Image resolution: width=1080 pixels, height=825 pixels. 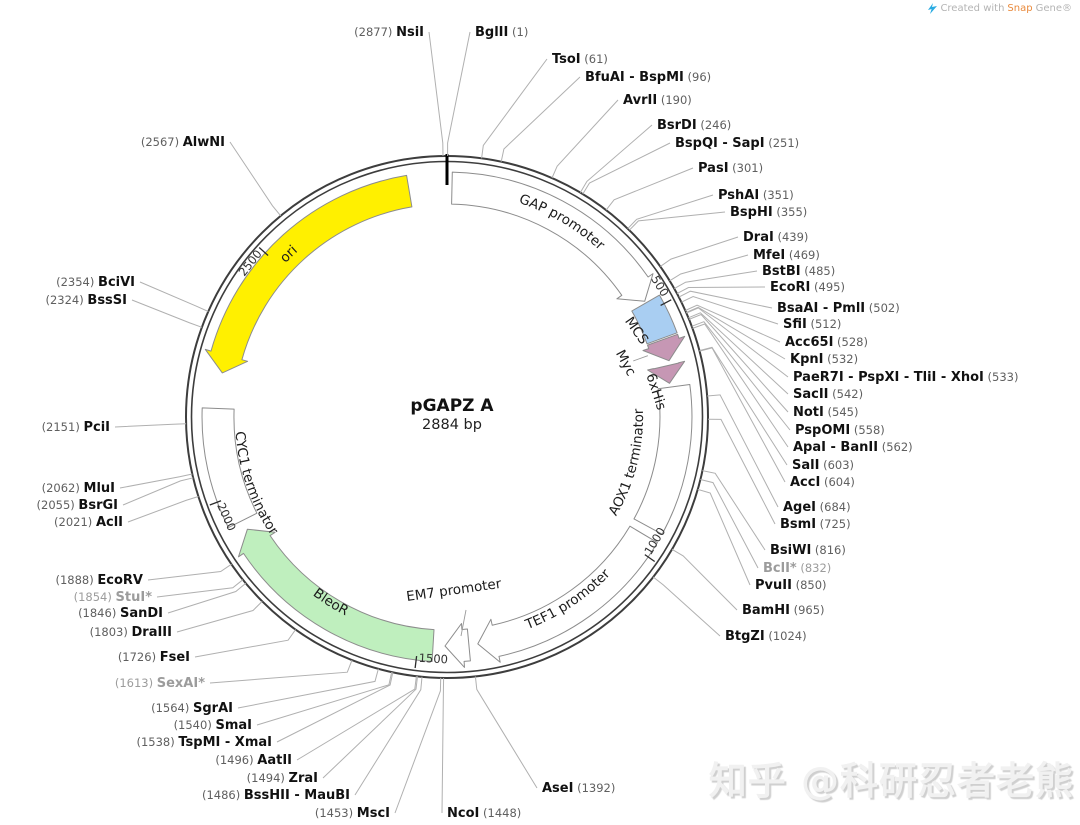 What do you see at coordinates (213, 708) in the screenshot?
I see `site-label-part: SgrAI` at bounding box center [213, 708].